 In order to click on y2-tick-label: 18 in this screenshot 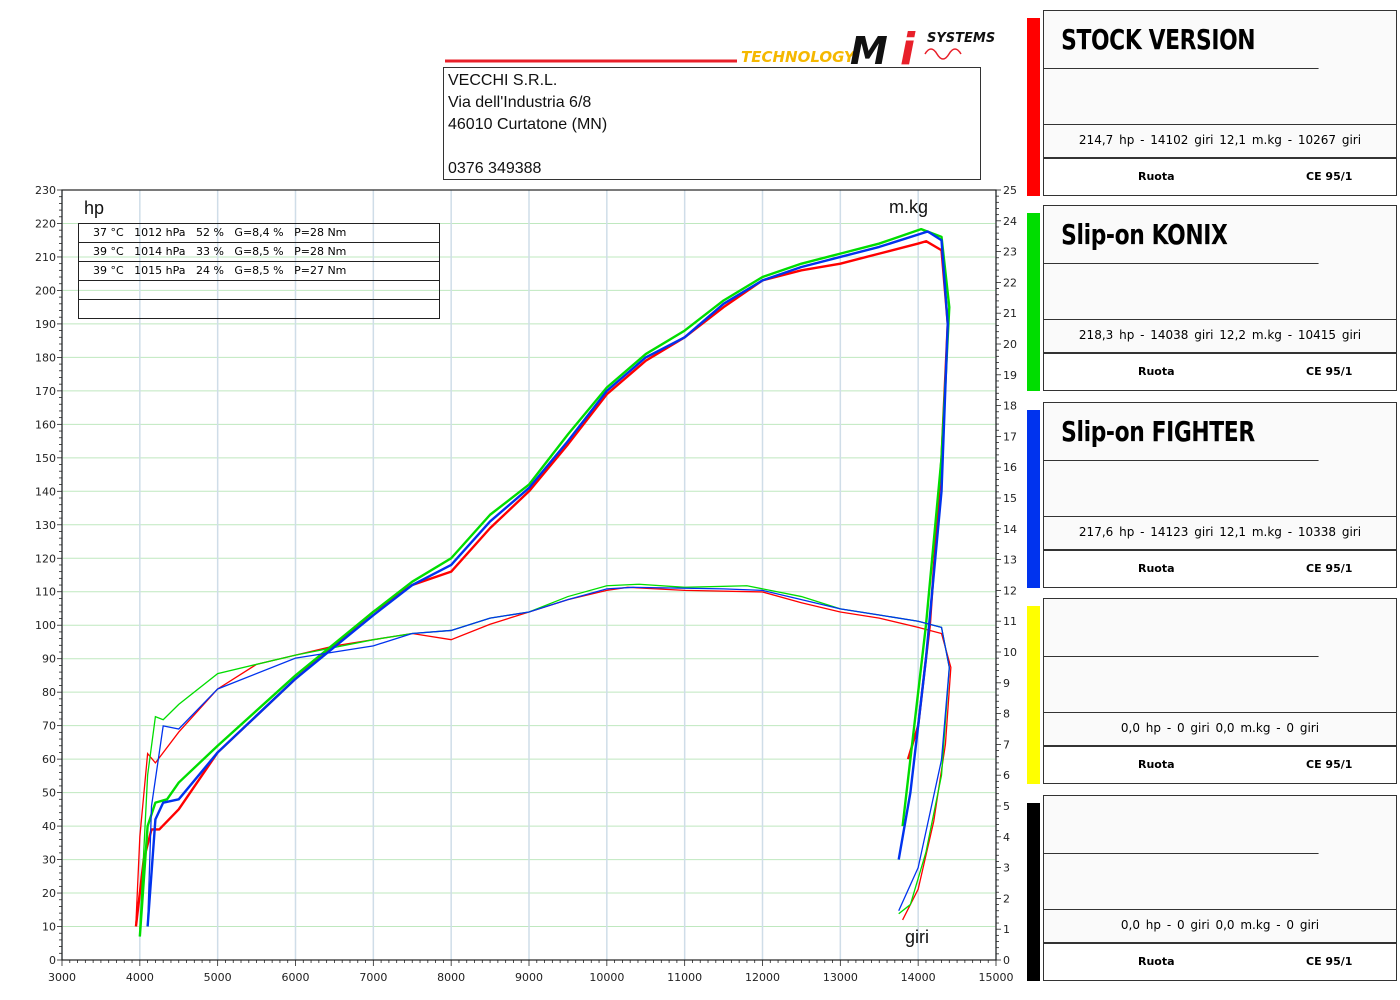, I will do `click(1010, 406)`.